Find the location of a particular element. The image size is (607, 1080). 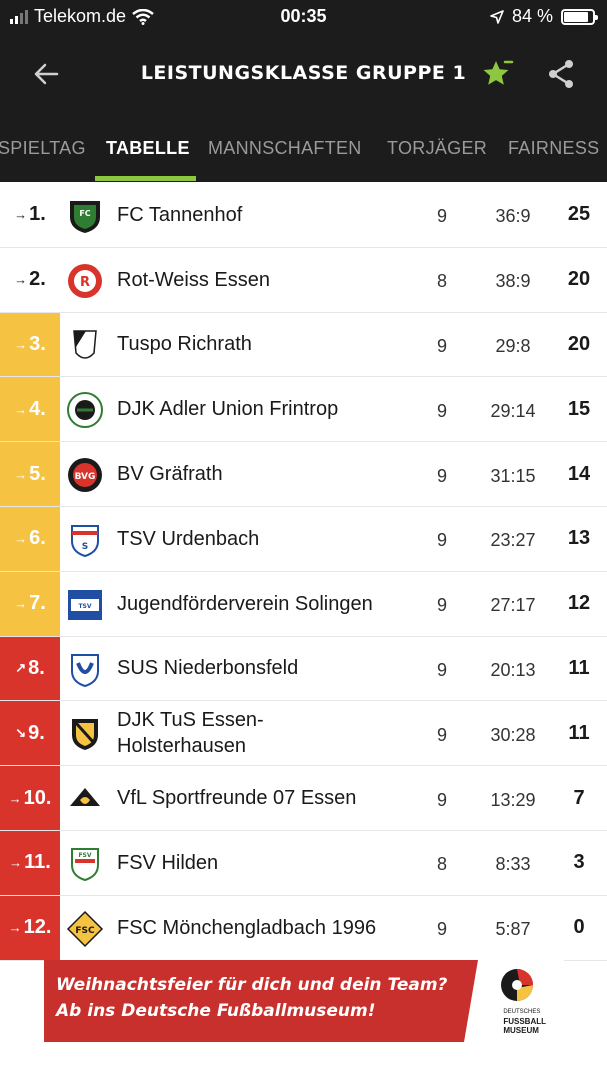

museum-logo-line-2: FUSSBALL is located at coordinates (524, 1021).